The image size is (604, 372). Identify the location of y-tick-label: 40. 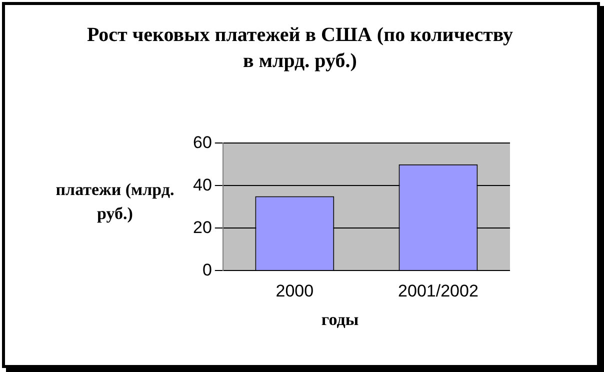
(202, 184).